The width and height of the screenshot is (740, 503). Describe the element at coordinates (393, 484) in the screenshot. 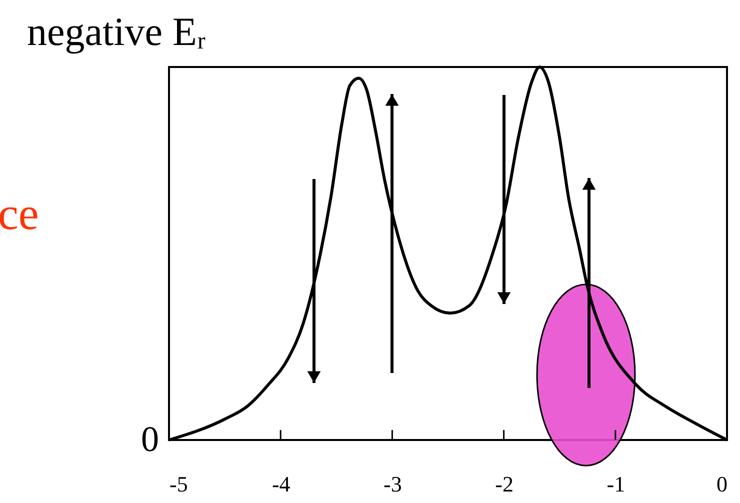

I see `x-tick-label: -3` at that location.